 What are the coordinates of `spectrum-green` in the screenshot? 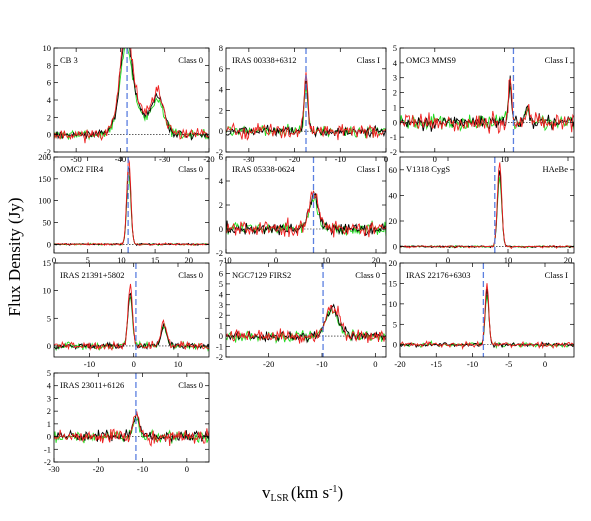 It's located at (487, 212).